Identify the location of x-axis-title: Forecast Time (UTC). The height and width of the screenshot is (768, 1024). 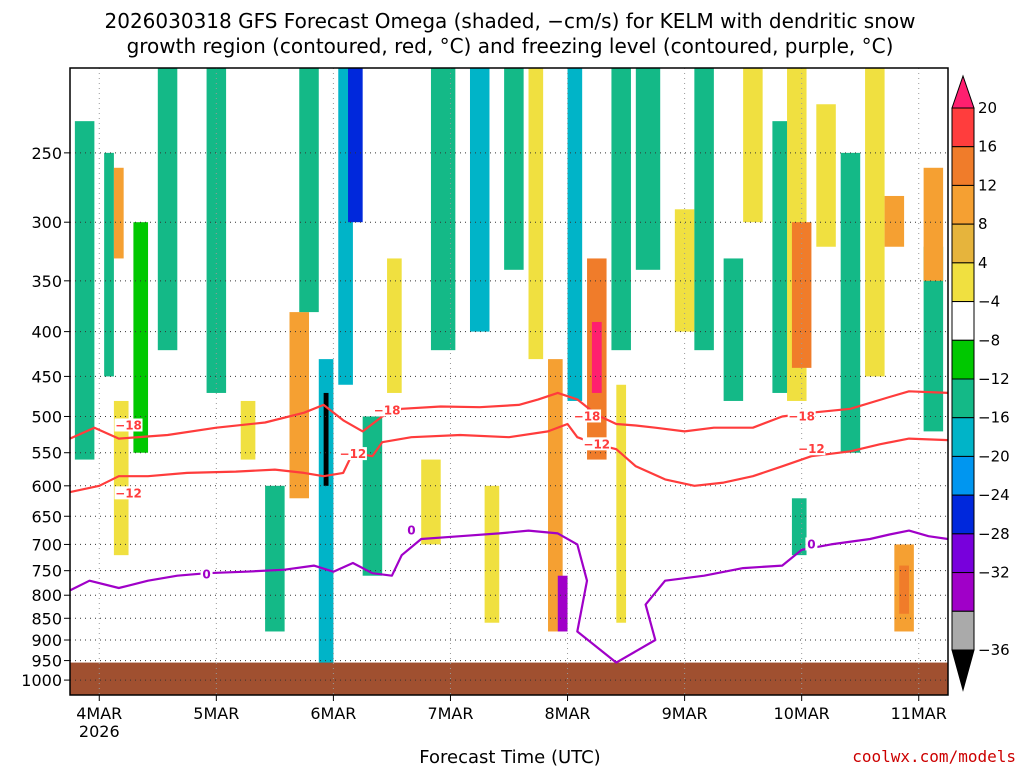
(509, 757).